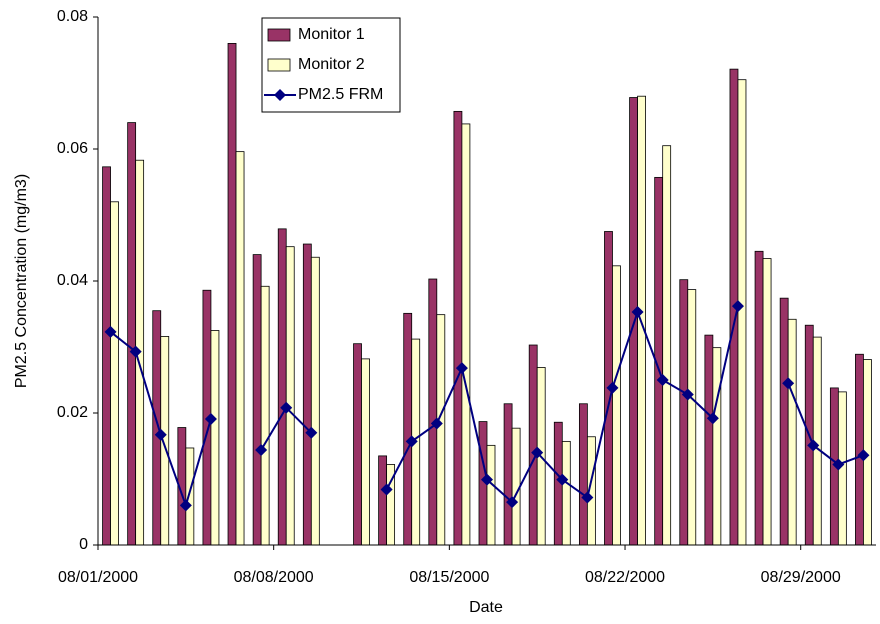 This screenshot has height=624, width=880. What do you see at coordinates (280, 95) in the screenshot?
I see `legend-marker` at bounding box center [280, 95].